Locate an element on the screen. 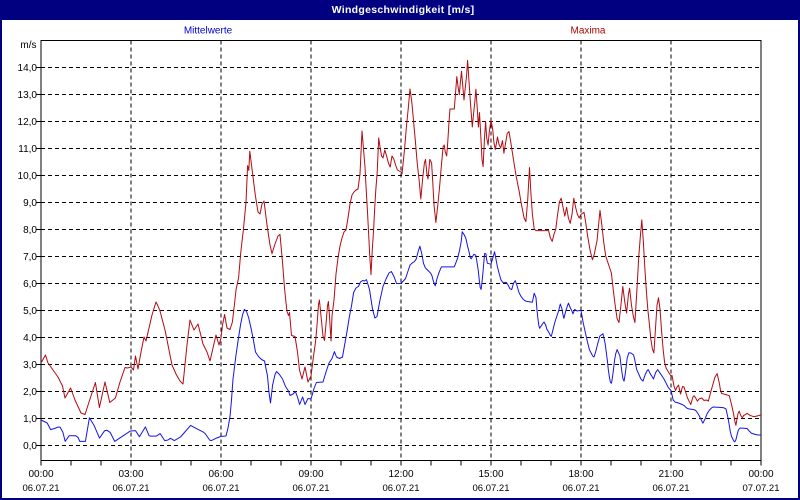  svg-text: 06:00 is located at coordinates (220, 474).